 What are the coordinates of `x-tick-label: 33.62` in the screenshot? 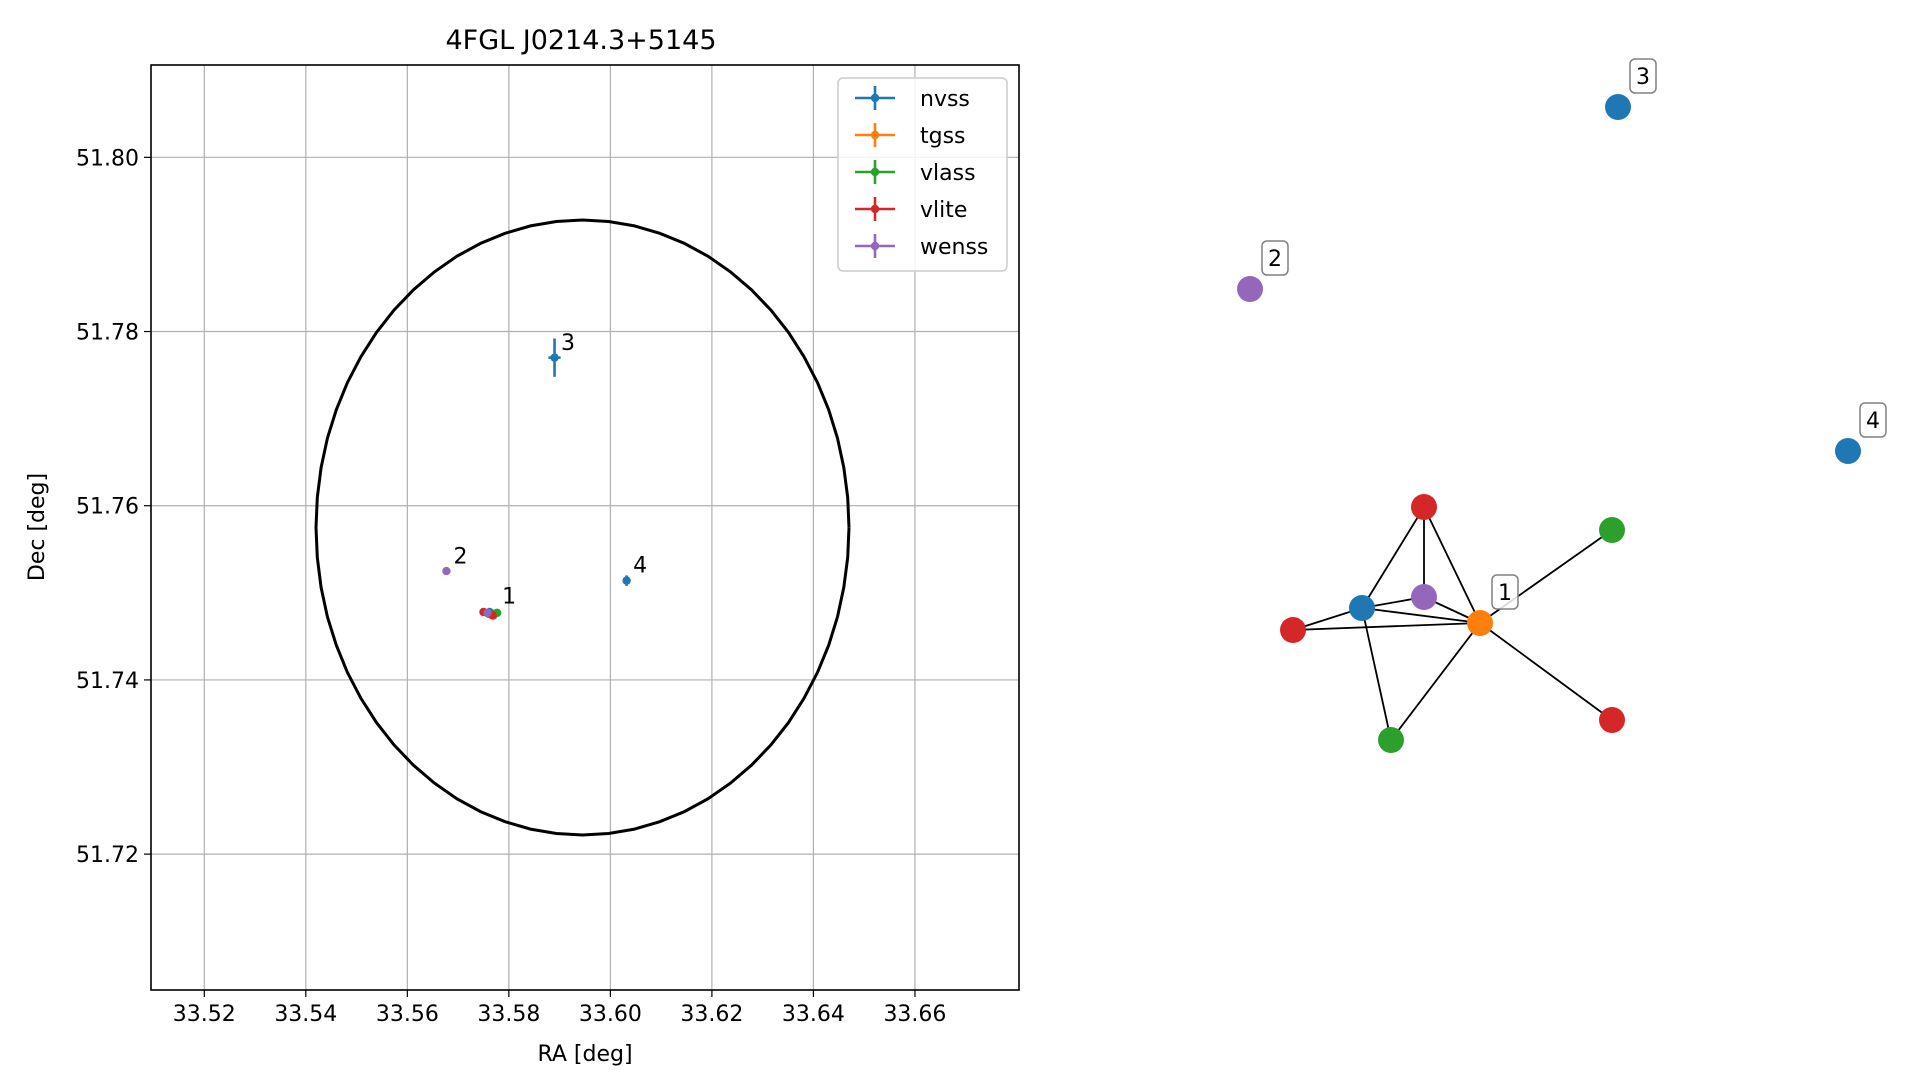 It's located at (711, 1014).